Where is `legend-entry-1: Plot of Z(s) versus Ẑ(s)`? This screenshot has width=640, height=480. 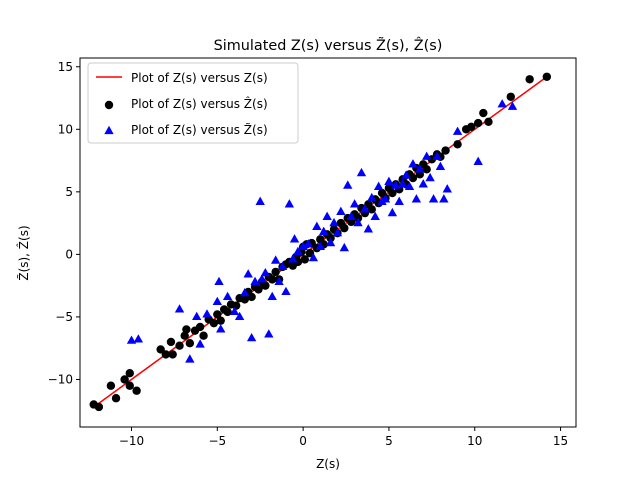
legend-entry-1: Plot of Z(s) versus Ẑ(s) is located at coordinates (186, 103).